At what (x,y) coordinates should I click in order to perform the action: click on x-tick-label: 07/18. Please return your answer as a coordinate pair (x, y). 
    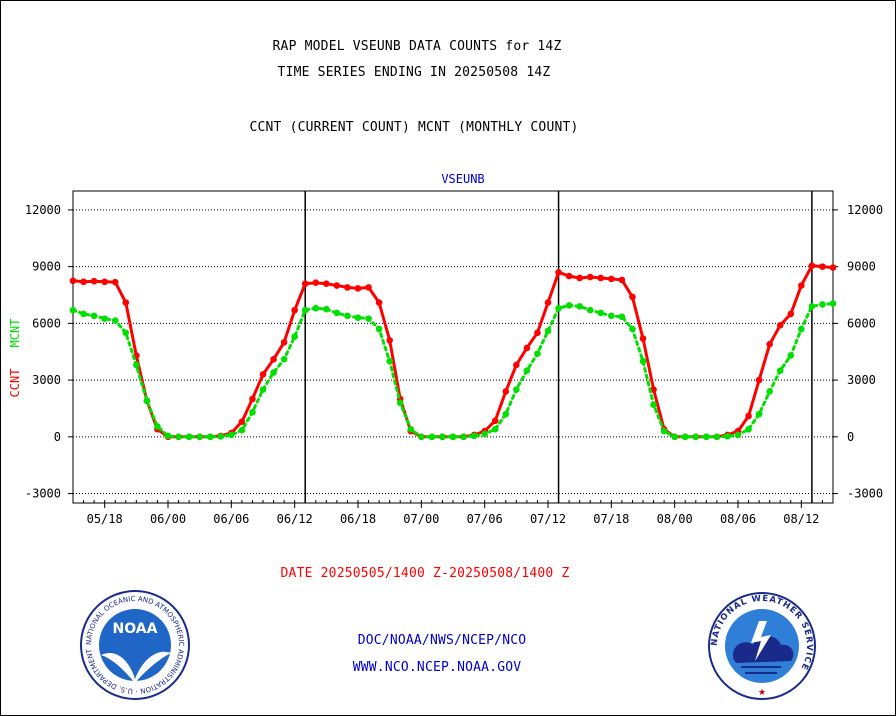
    Looking at the image, I should click on (611, 519).